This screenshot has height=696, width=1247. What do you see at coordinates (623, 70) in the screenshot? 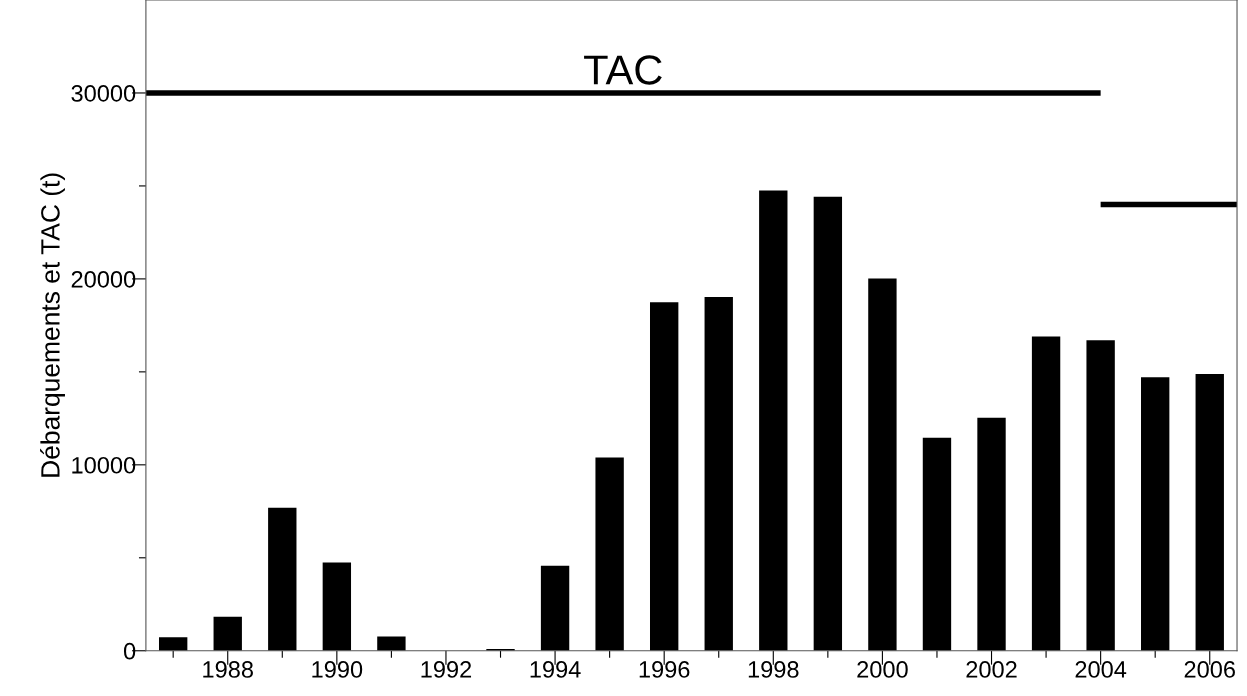
I see `series-label: TAC` at bounding box center [623, 70].